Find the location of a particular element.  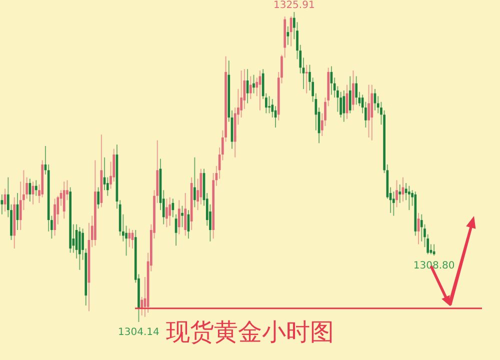

text: 现货黄金小时图 is located at coordinates (250, 333).